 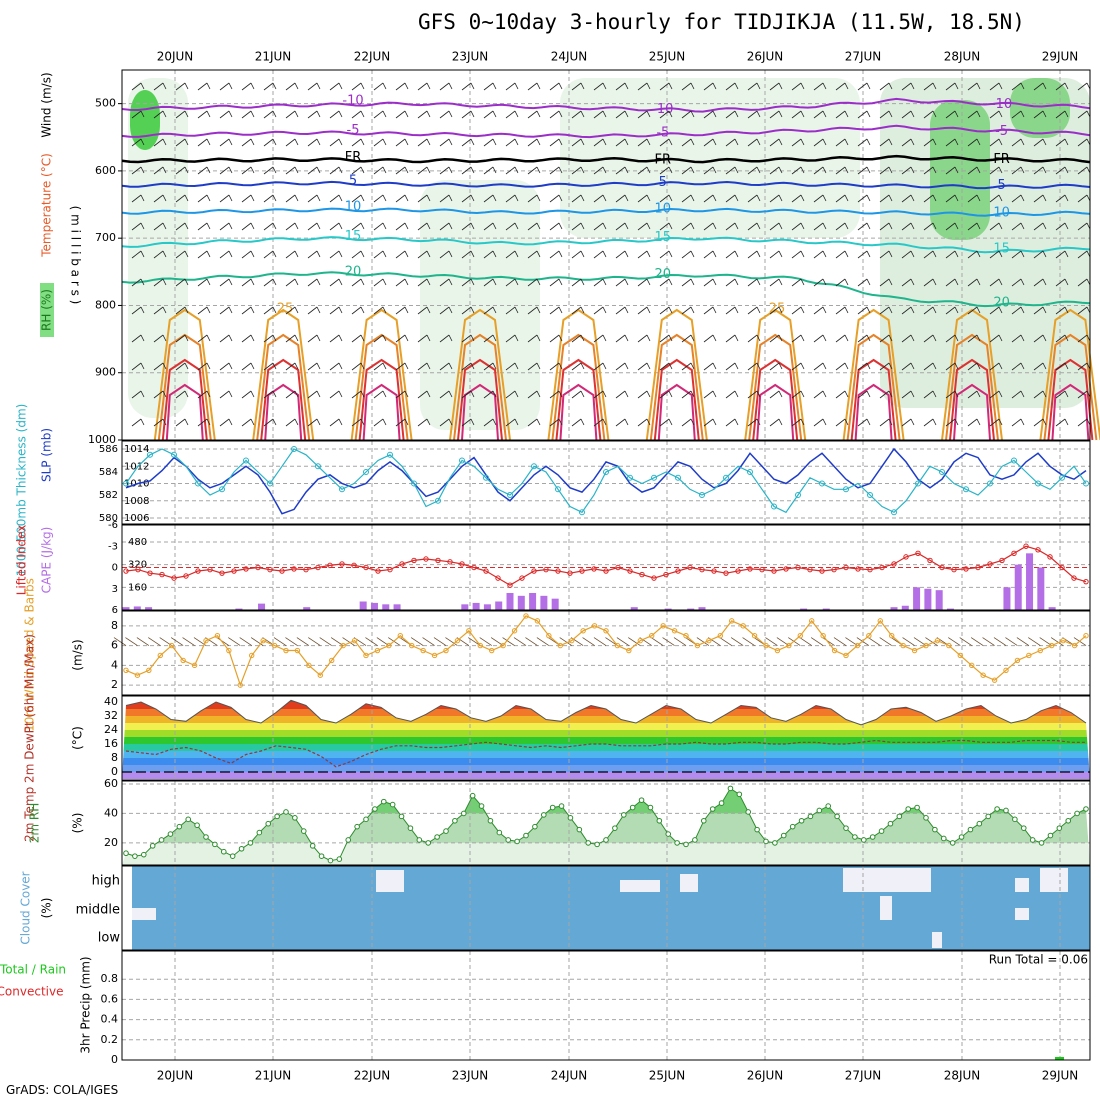 I want to click on slp-tick-label: 1012, so click(x=136, y=466).